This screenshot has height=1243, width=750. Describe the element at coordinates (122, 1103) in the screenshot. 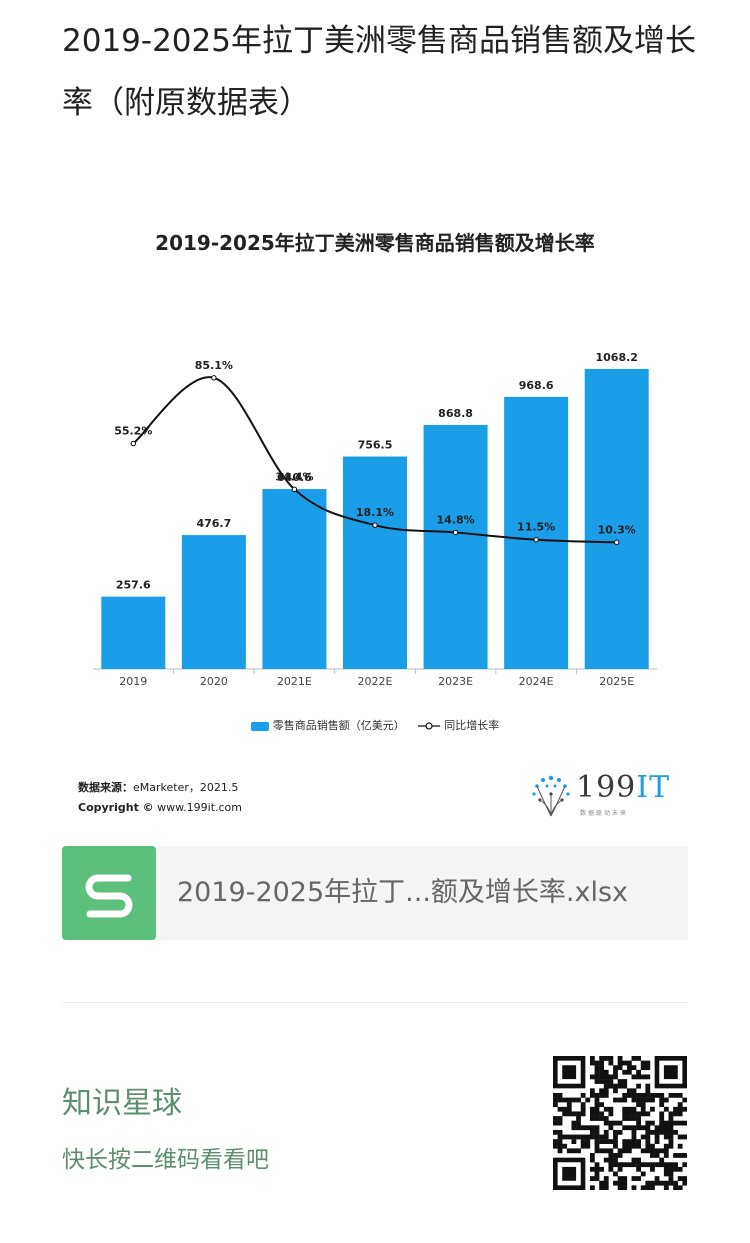

I see `planet-title: 知识星球` at that location.